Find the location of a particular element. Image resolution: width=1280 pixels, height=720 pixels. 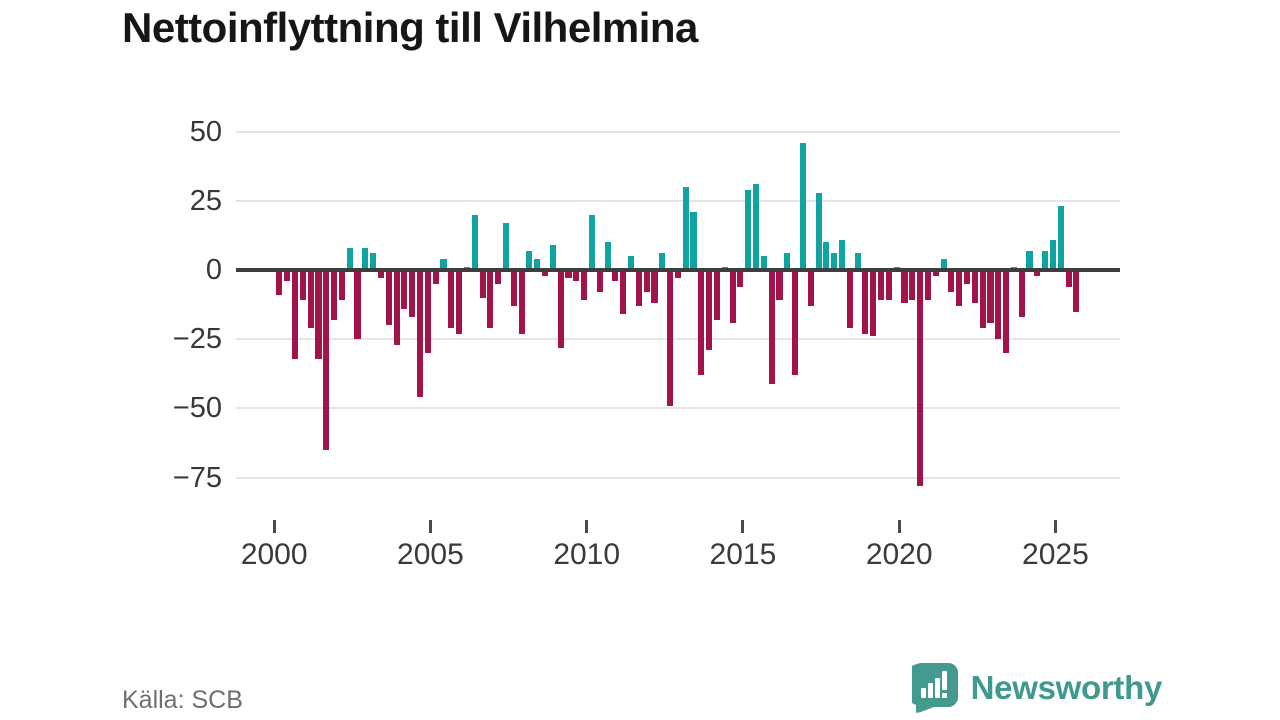

brand-name: Newsworthy is located at coordinates (1066, 687).